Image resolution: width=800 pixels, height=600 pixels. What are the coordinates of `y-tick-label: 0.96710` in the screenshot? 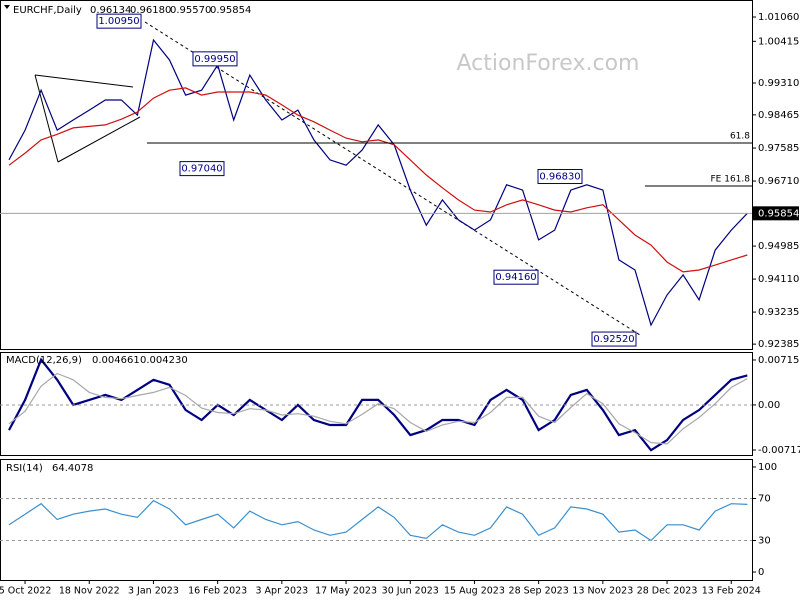 It's located at (778, 181).